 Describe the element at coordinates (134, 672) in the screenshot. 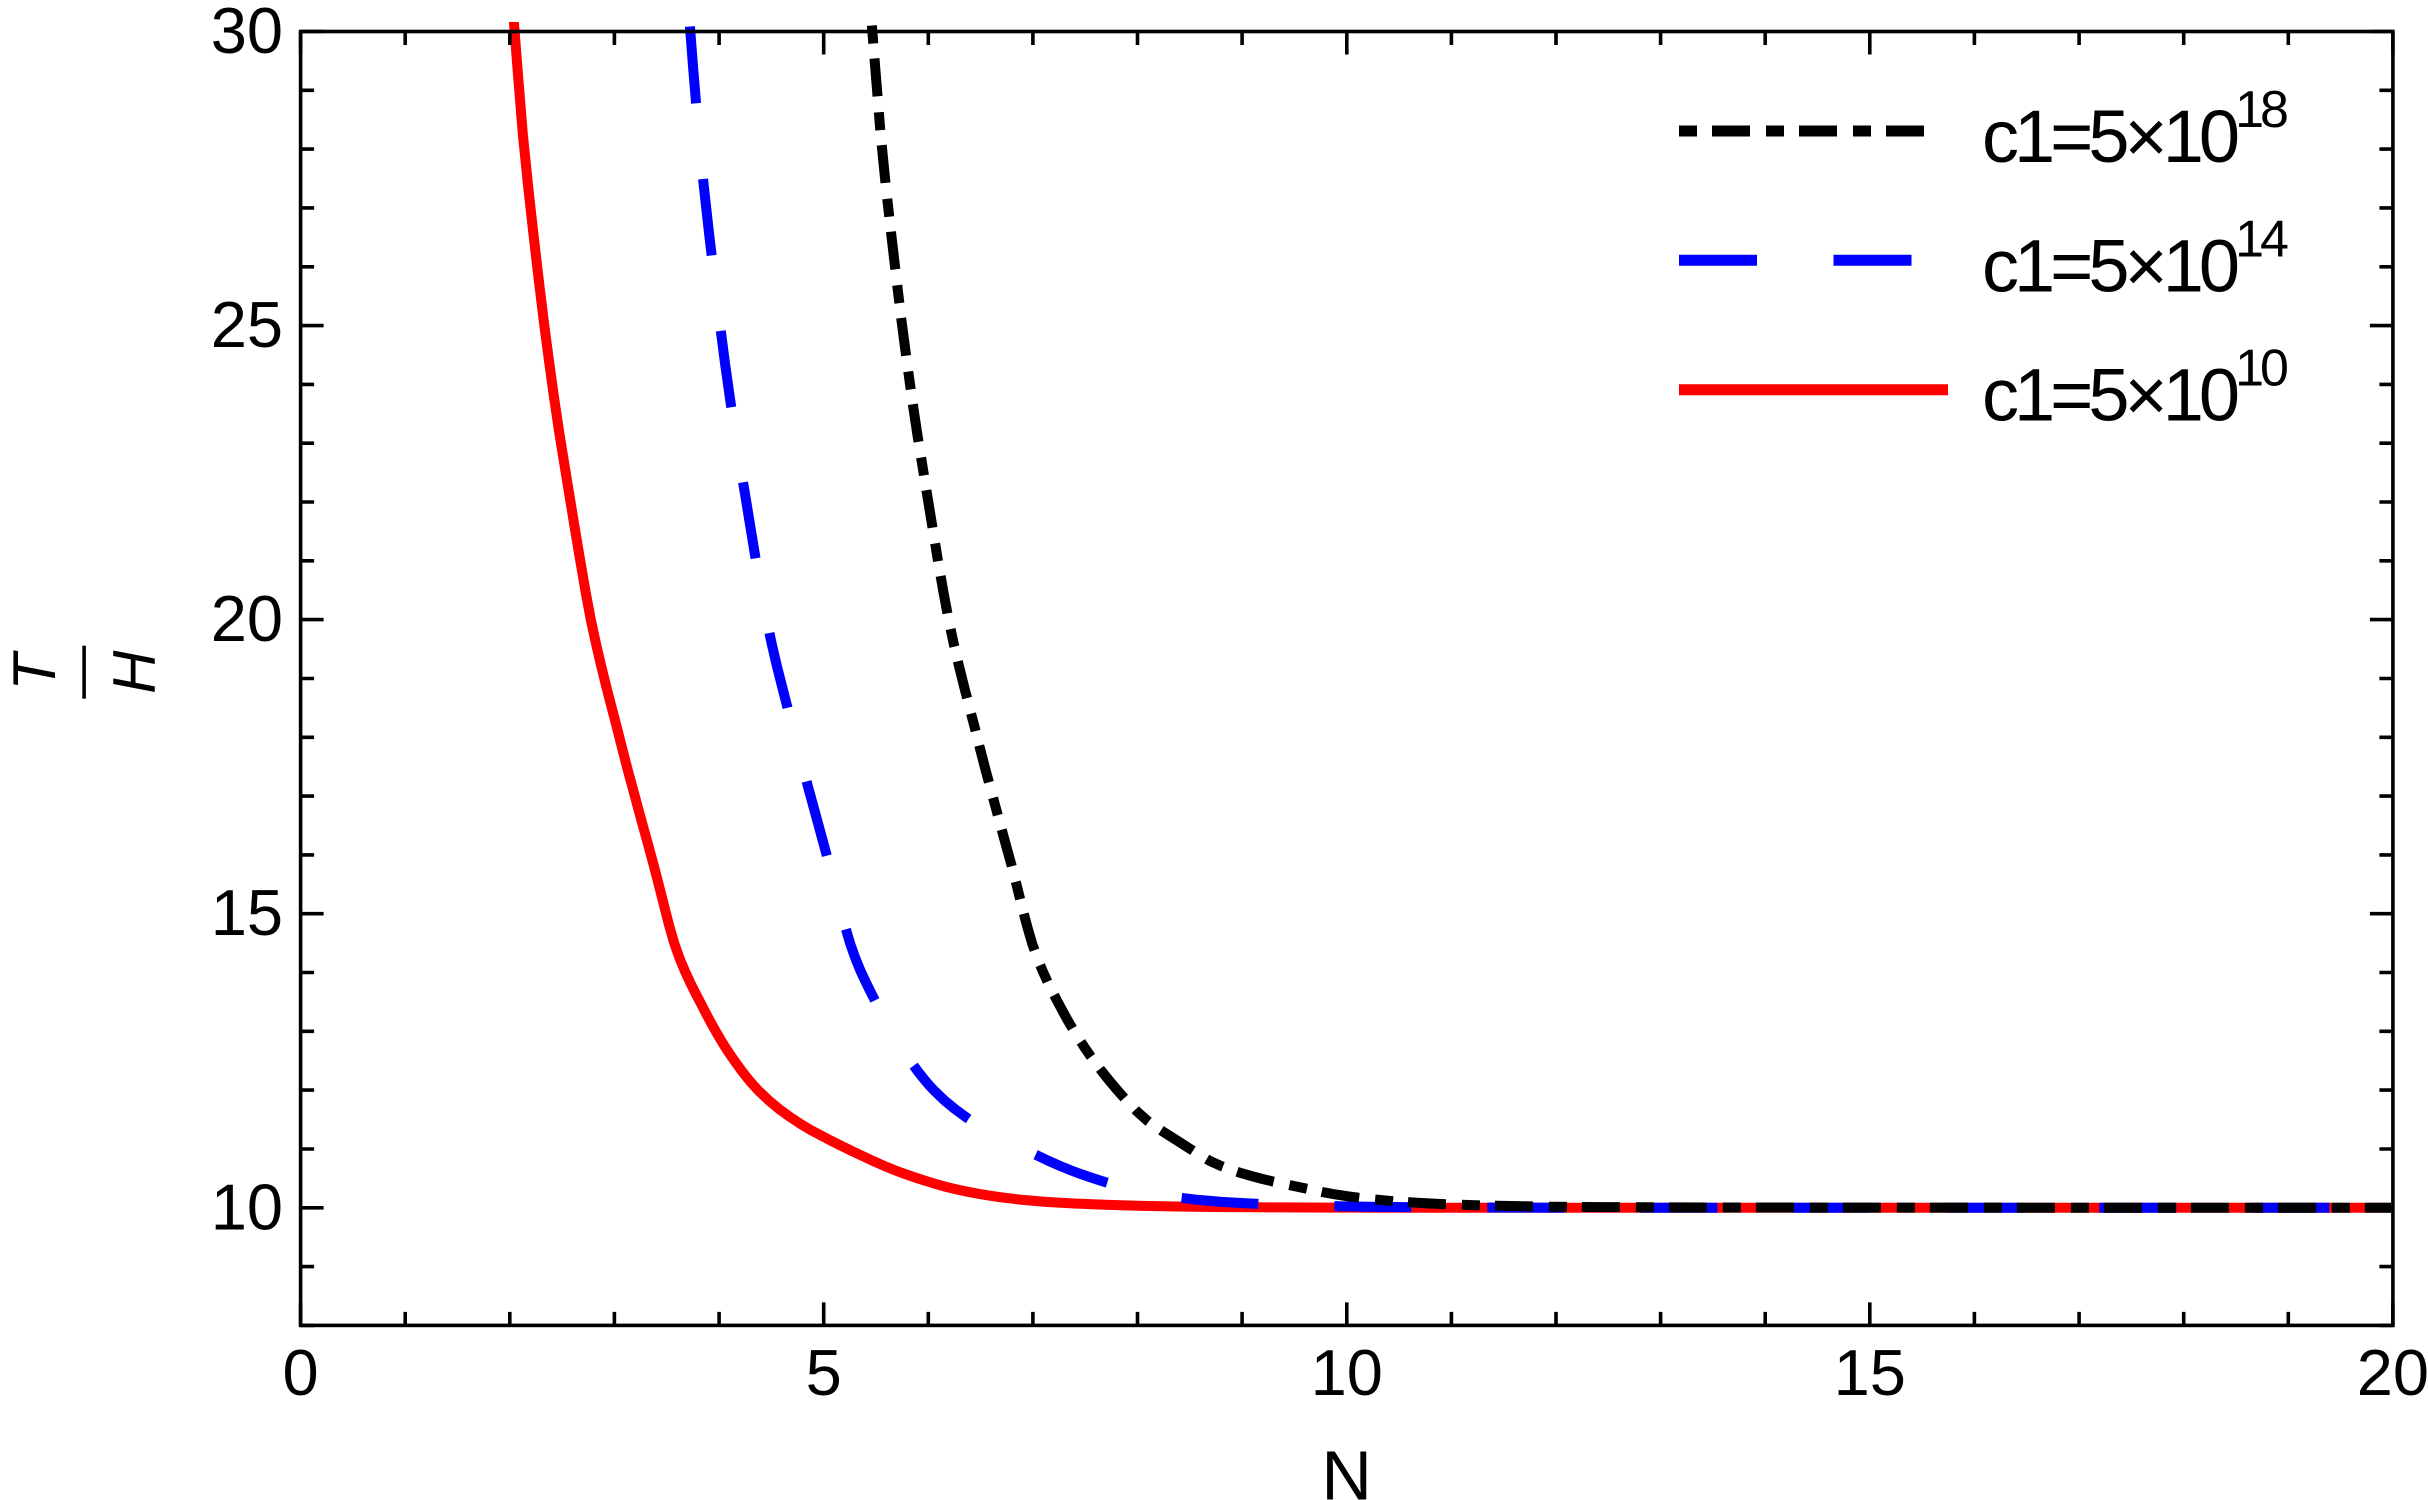

I see `svg-text: H` at that location.